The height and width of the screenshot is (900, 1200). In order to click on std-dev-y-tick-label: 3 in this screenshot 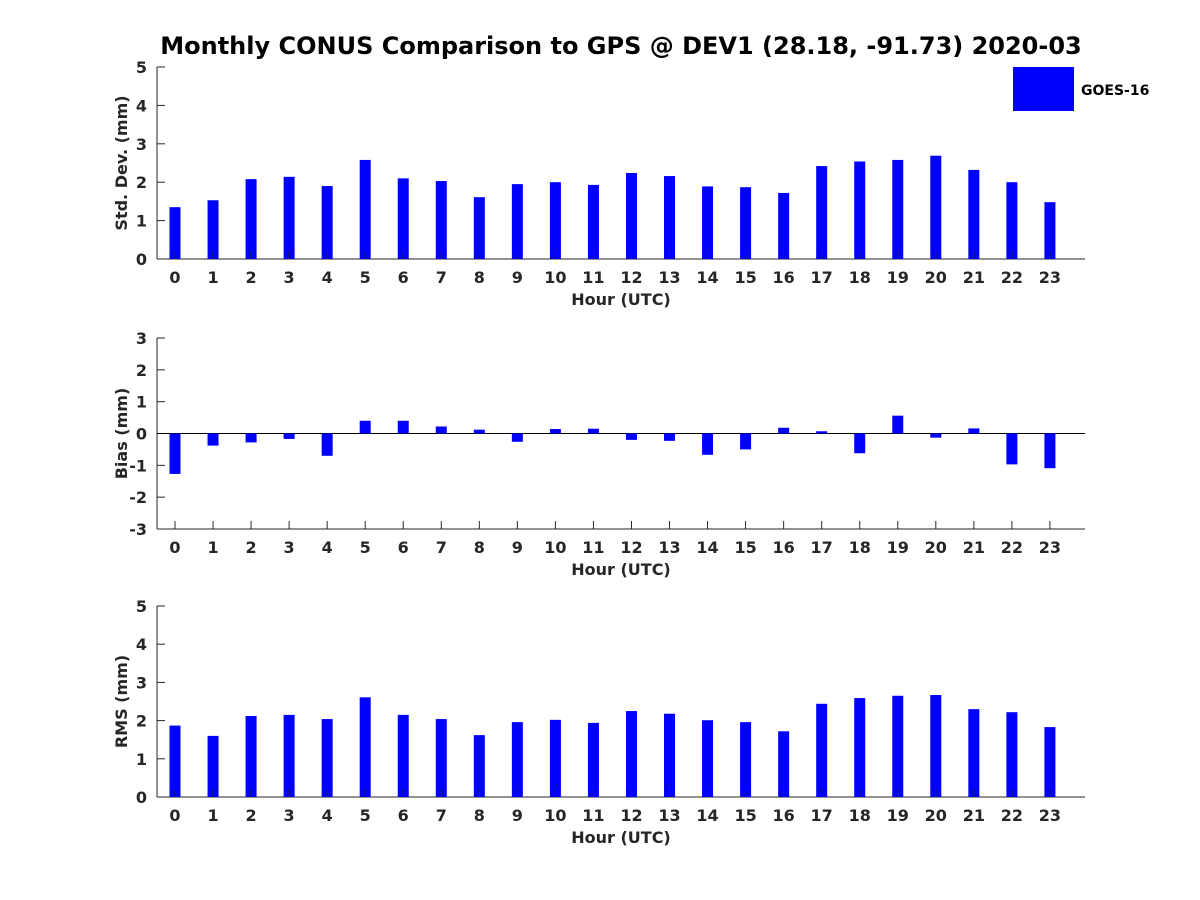, I will do `click(141, 144)`.